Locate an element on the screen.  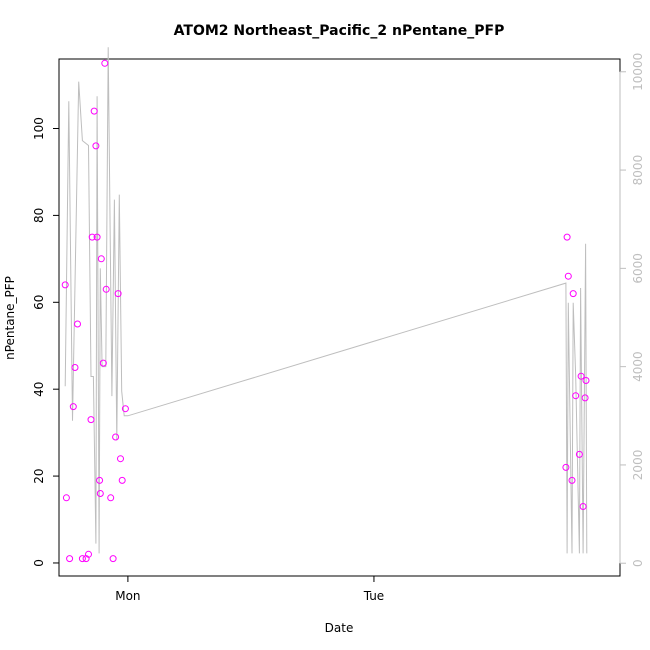
x-axis-label: Date is located at coordinates (339, 628).